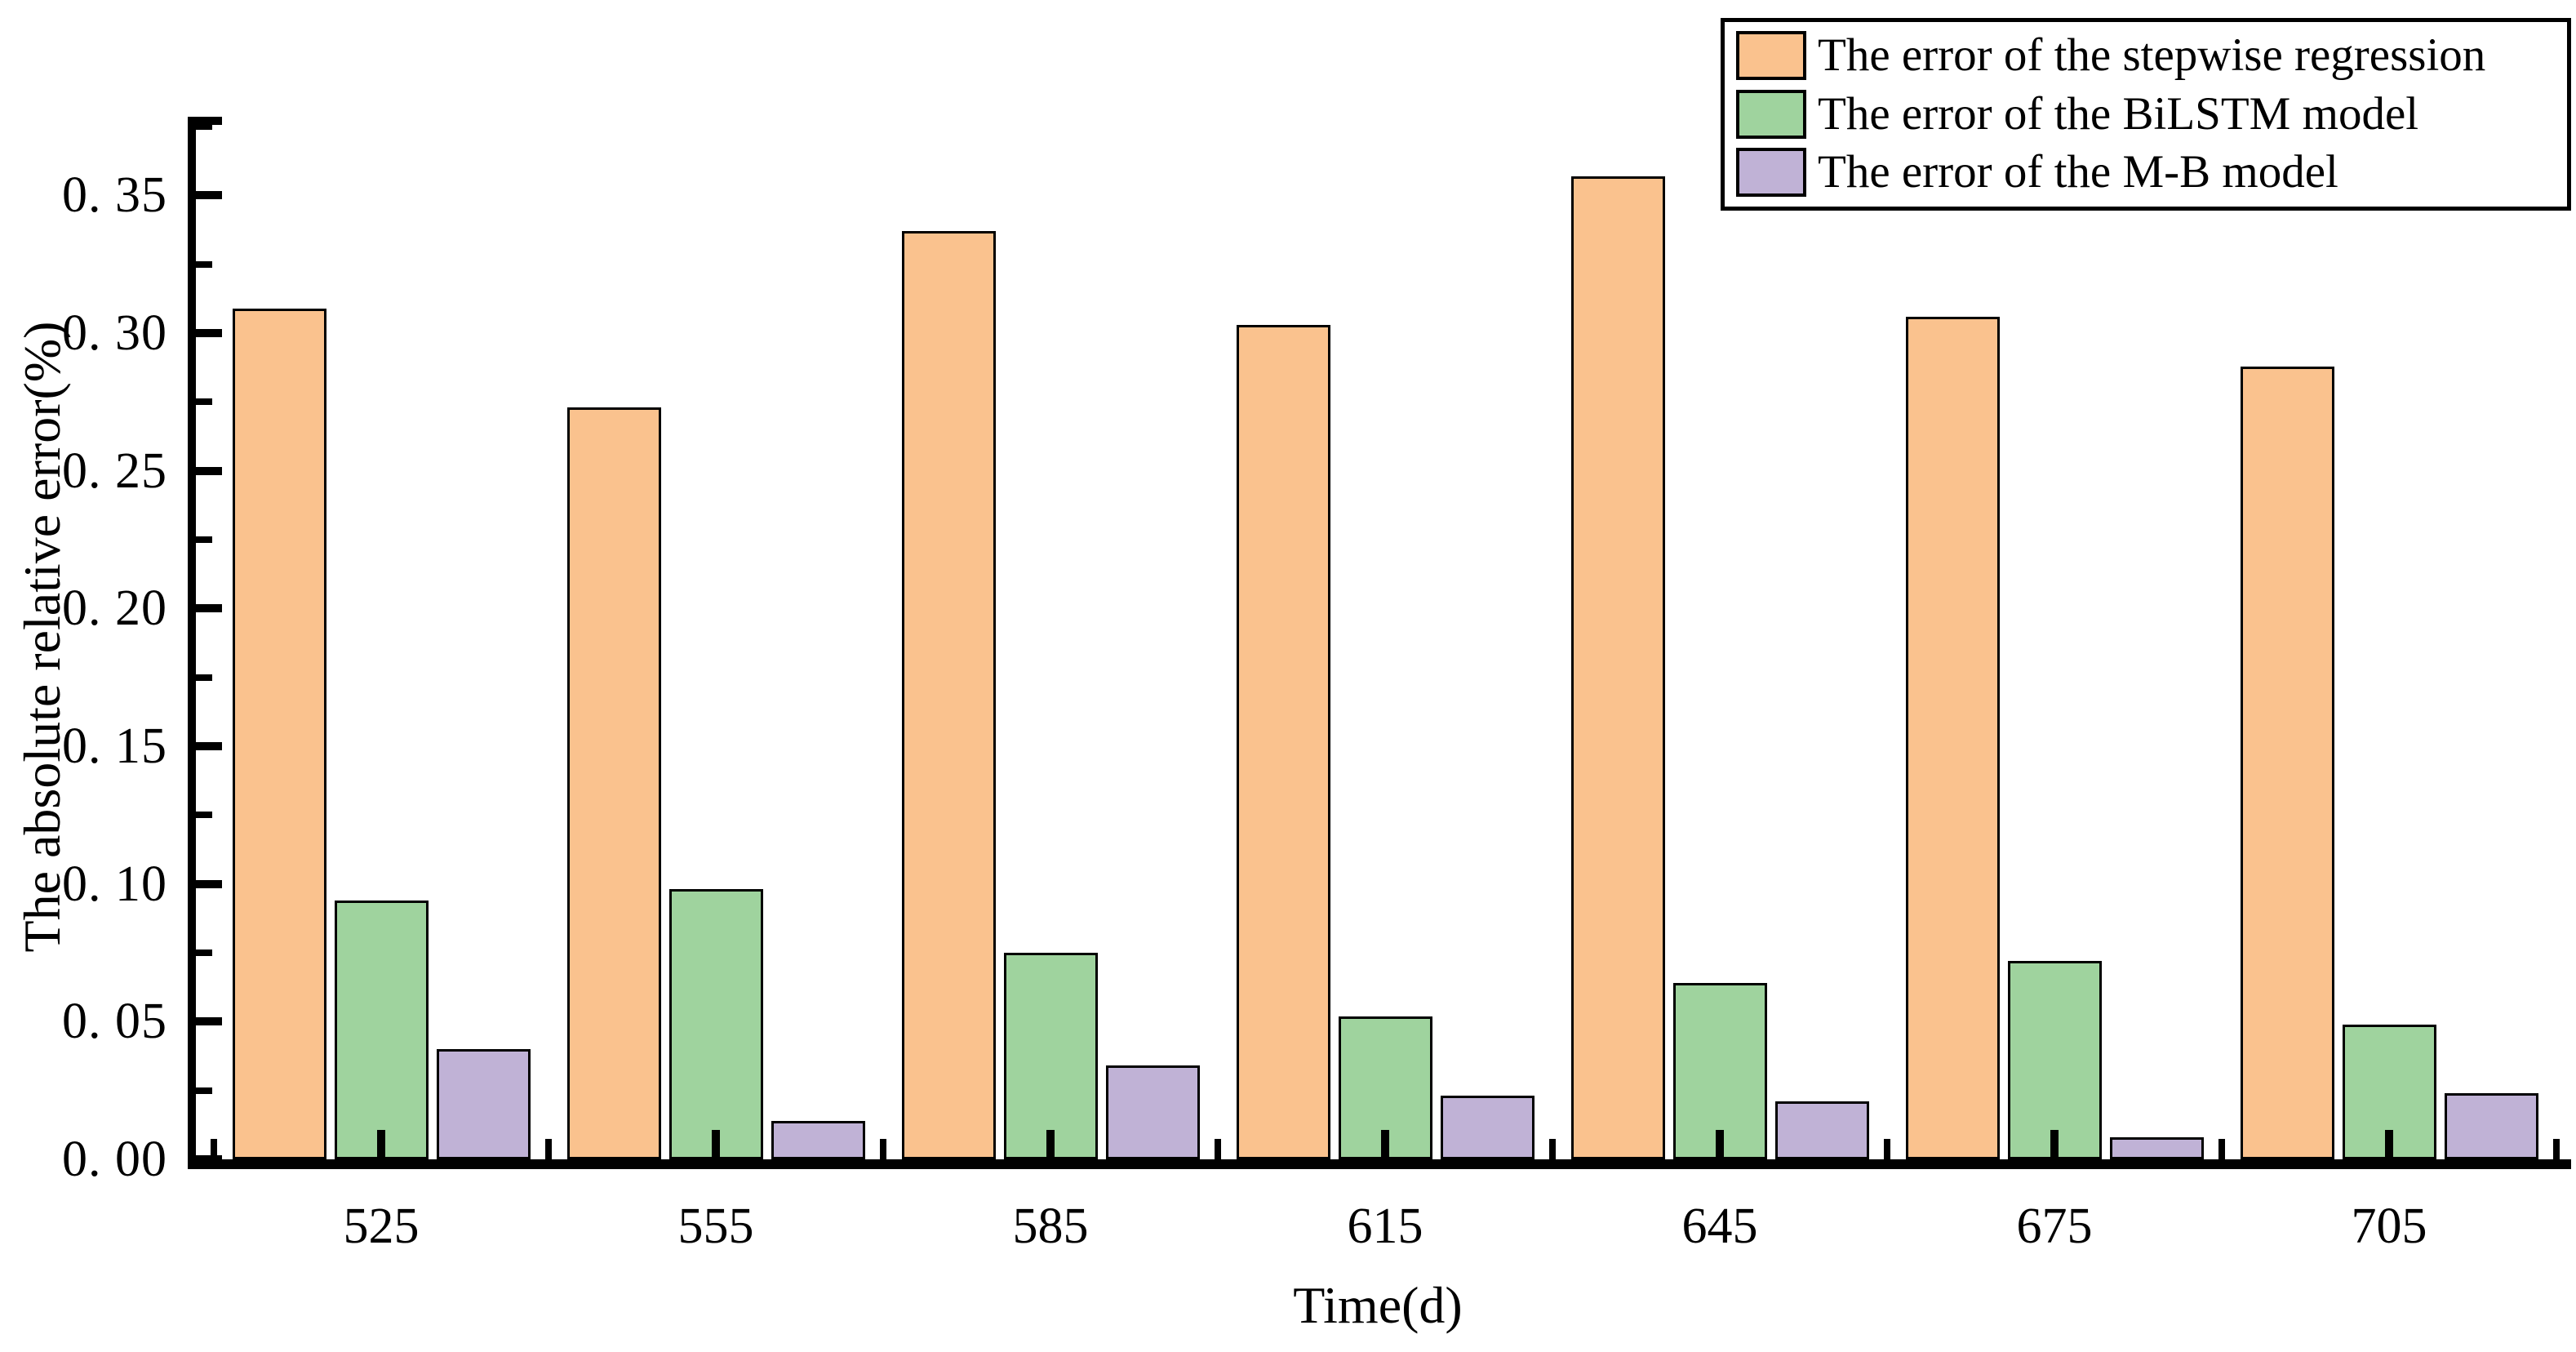 This screenshot has width=2576, height=1352. I want to click on legend-row-mb: The error of the M-B model, so click(2146, 172).